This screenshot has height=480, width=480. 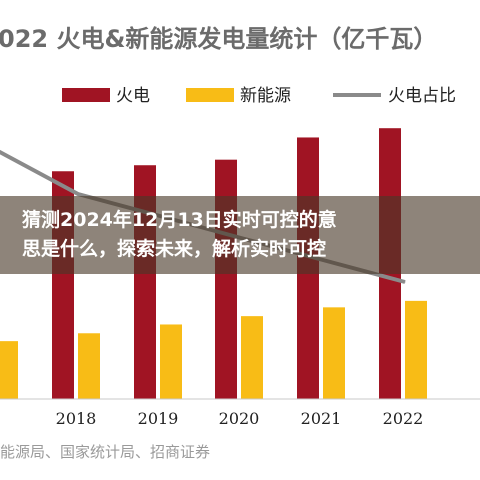 I want to click on bar-renewable-2018, so click(x=89, y=366).